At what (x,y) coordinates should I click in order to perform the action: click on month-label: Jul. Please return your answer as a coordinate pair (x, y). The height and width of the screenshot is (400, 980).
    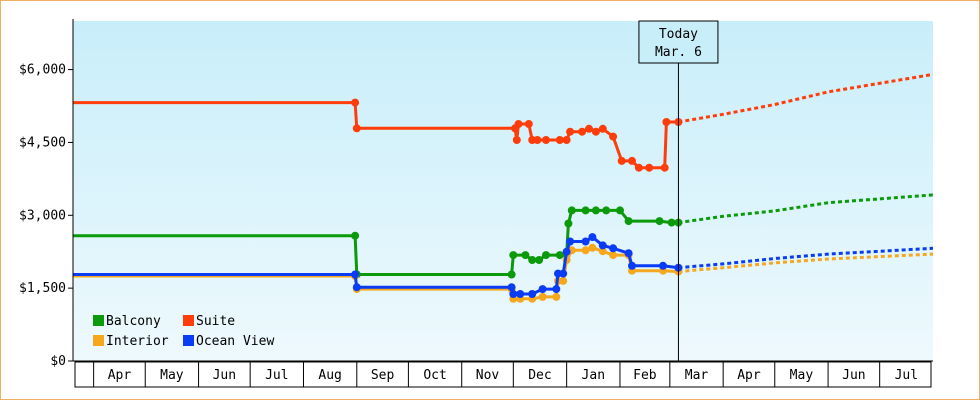
    Looking at the image, I should click on (276, 375).